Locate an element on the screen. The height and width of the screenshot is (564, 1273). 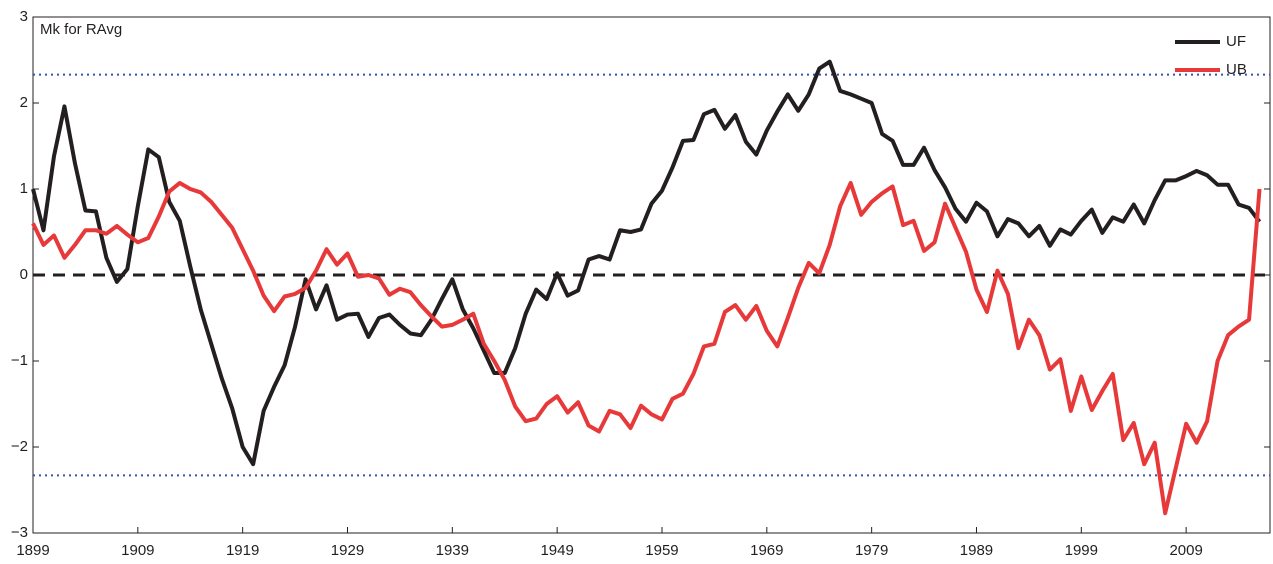
y-tick-label: −3 is located at coordinates (19, 532).